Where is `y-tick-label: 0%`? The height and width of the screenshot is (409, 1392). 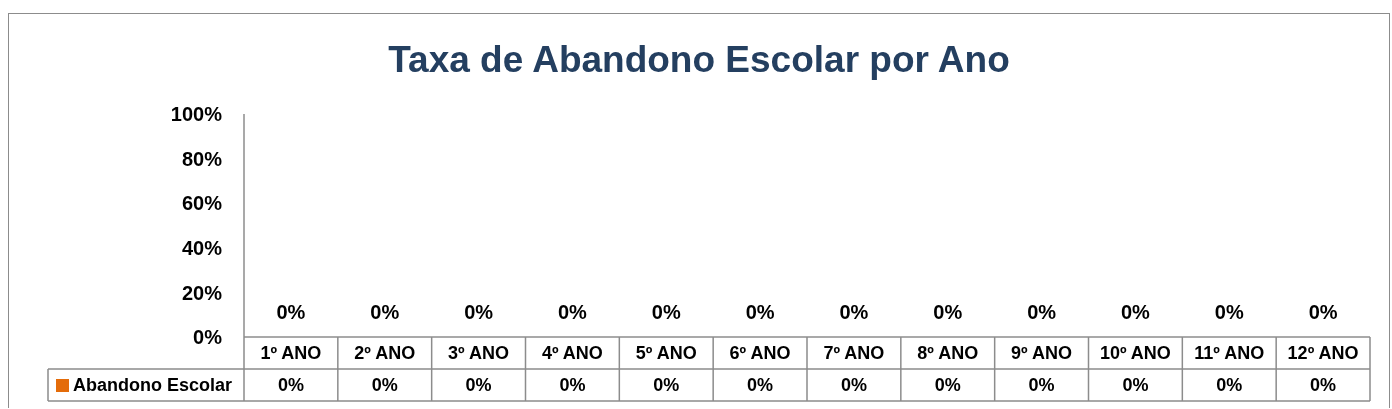 y-tick-label: 0% is located at coordinates (208, 337).